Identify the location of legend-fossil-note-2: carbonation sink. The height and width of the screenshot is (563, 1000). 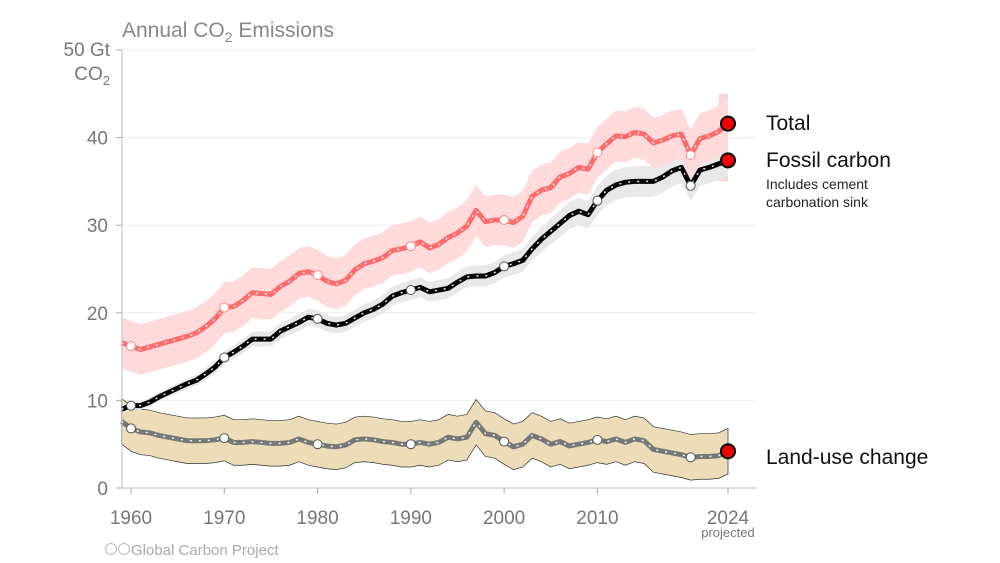
(817, 202).